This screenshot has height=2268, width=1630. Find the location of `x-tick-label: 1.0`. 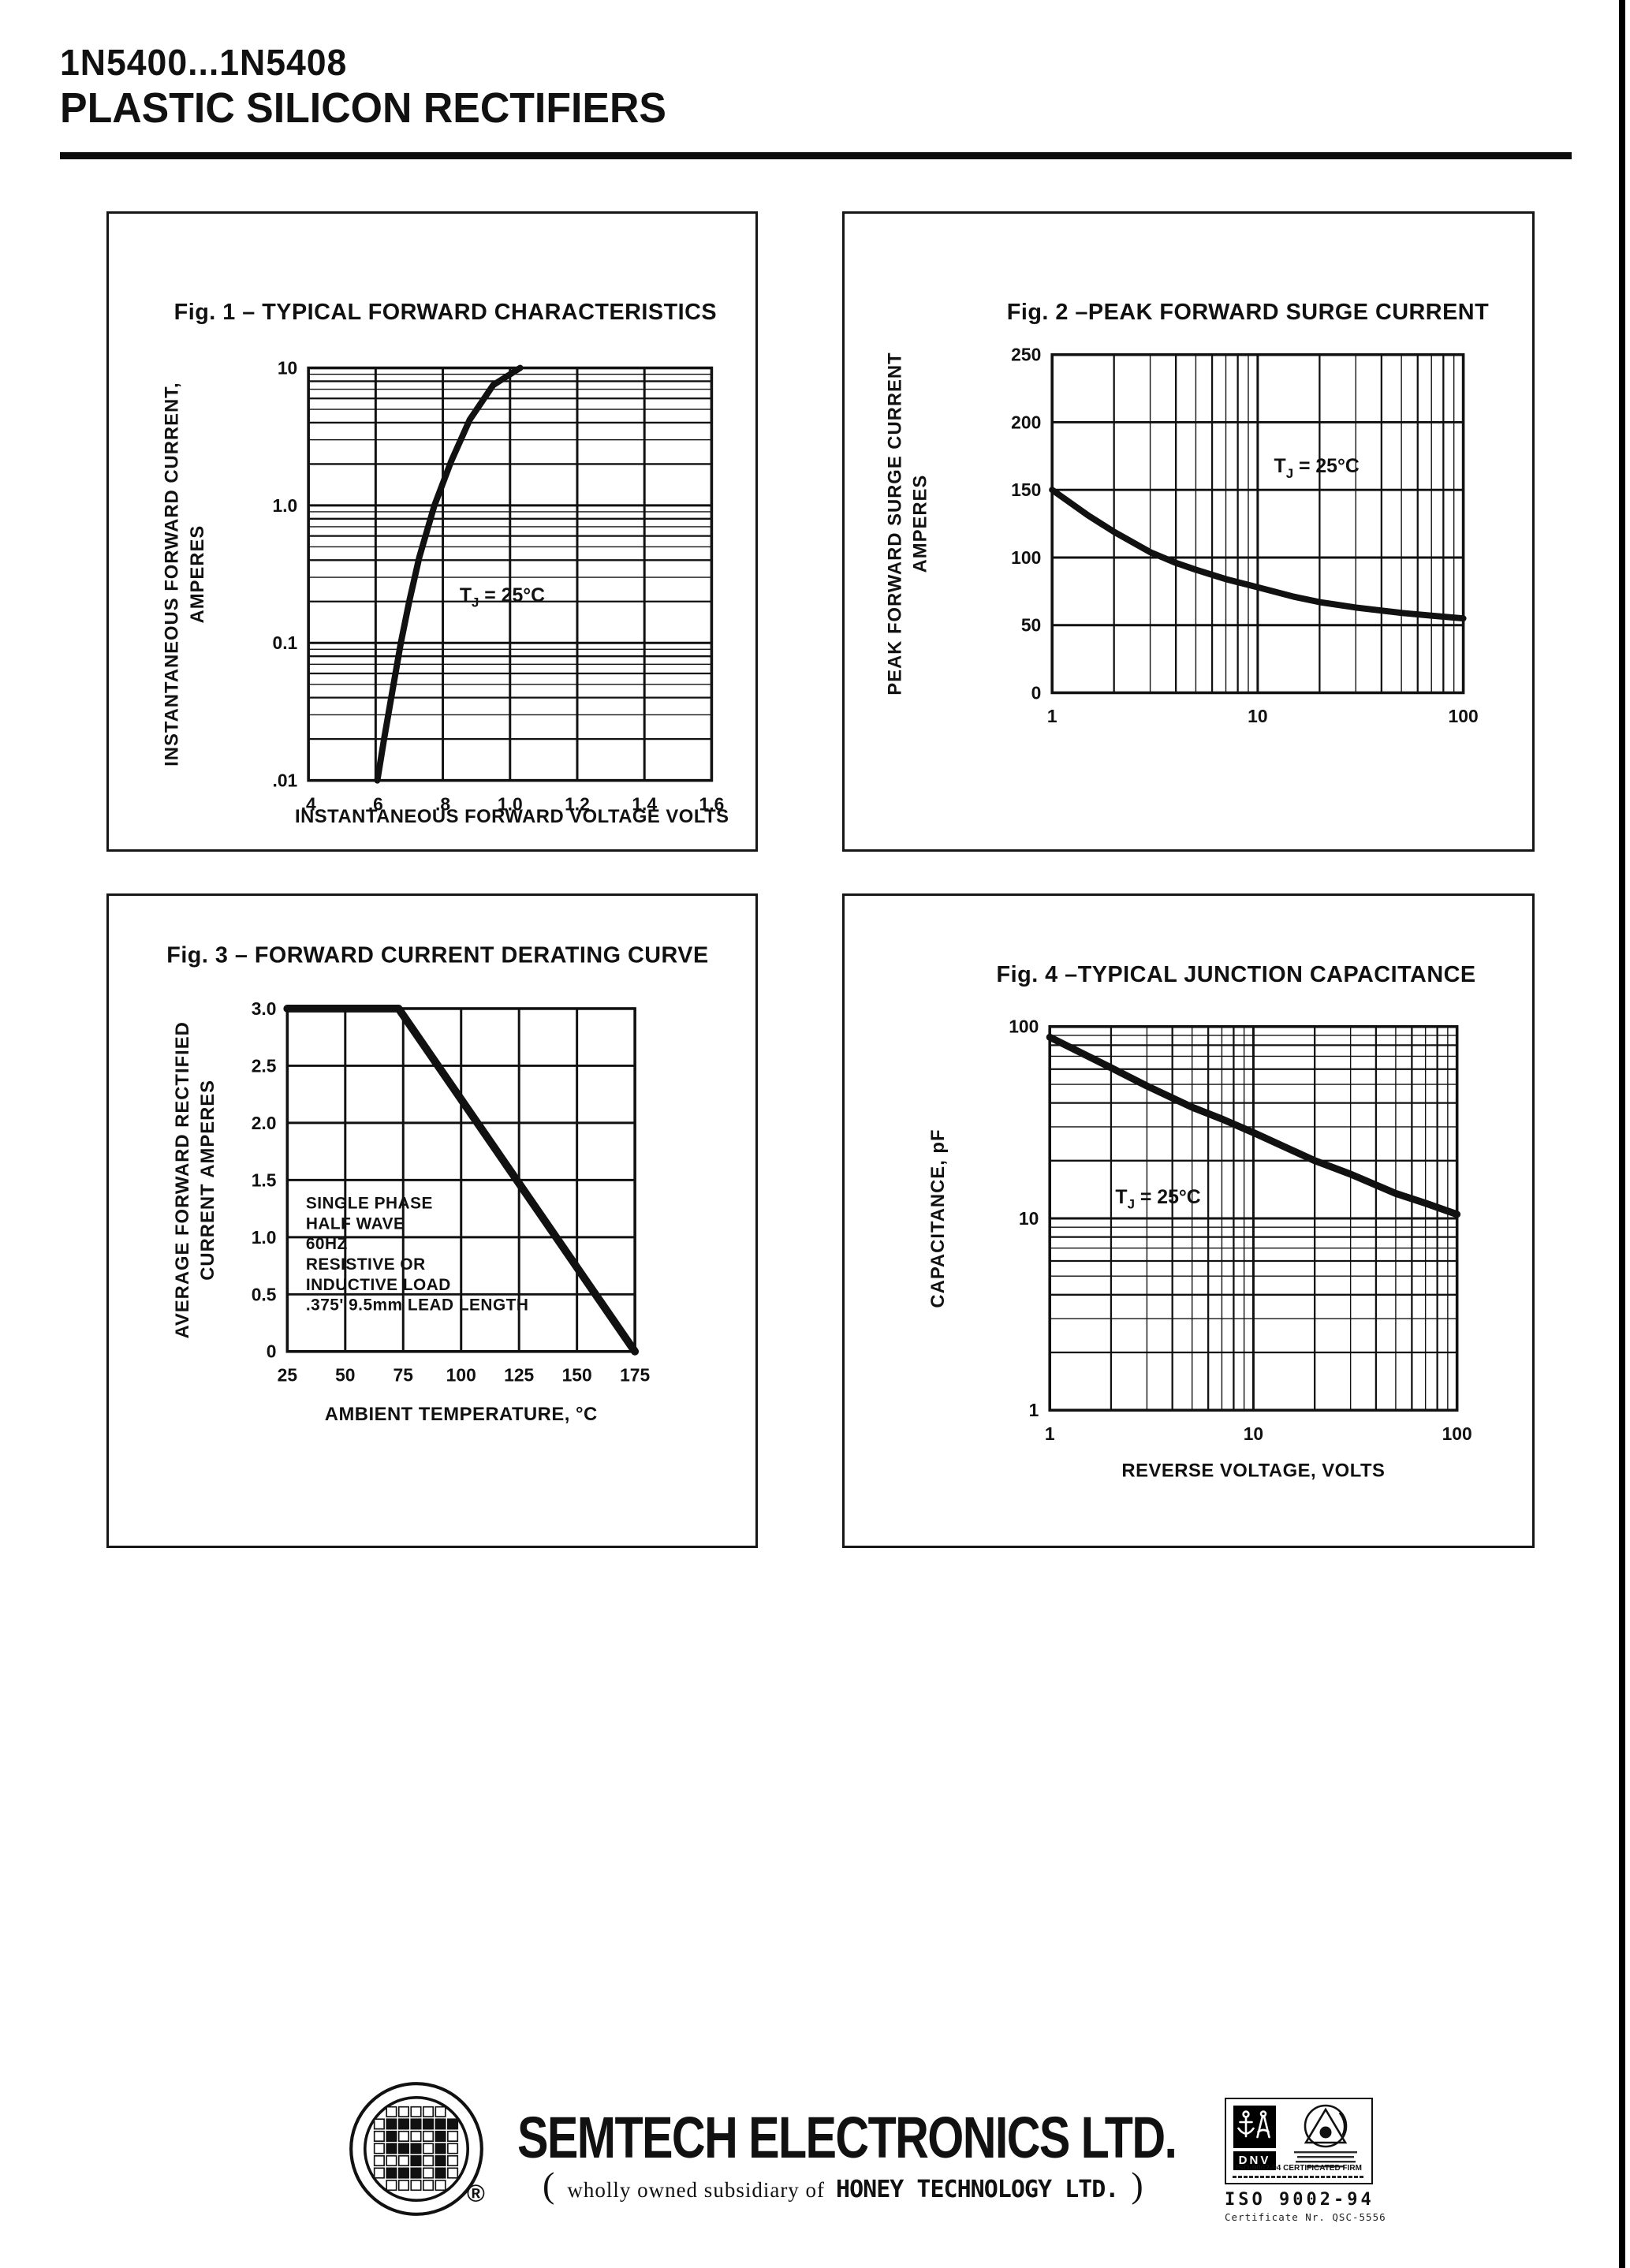

x-tick-label: 1.0 is located at coordinates (510, 803).